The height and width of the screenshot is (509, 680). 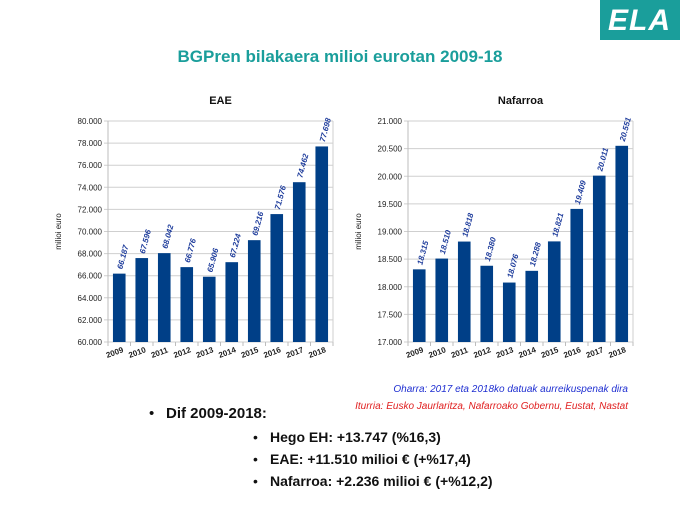 I want to click on y-tick-label: 17.500, so click(x=390, y=314).